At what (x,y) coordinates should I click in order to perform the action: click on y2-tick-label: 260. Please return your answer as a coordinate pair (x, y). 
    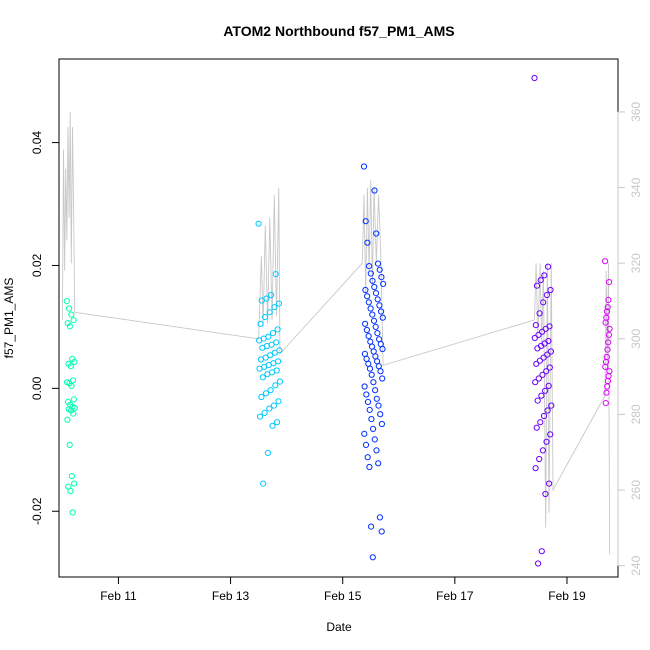
    Looking at the image, I should click on (636, 490).